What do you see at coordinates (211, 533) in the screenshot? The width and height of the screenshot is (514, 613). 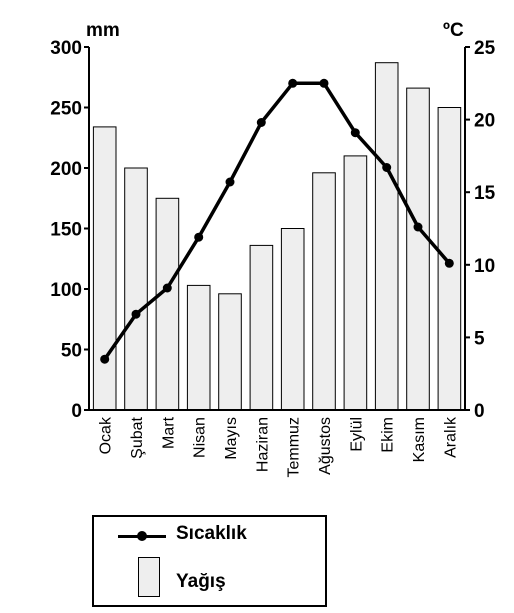 I see `legend-label-temperature: Sıcaklık` at bounding box center [211, 533].